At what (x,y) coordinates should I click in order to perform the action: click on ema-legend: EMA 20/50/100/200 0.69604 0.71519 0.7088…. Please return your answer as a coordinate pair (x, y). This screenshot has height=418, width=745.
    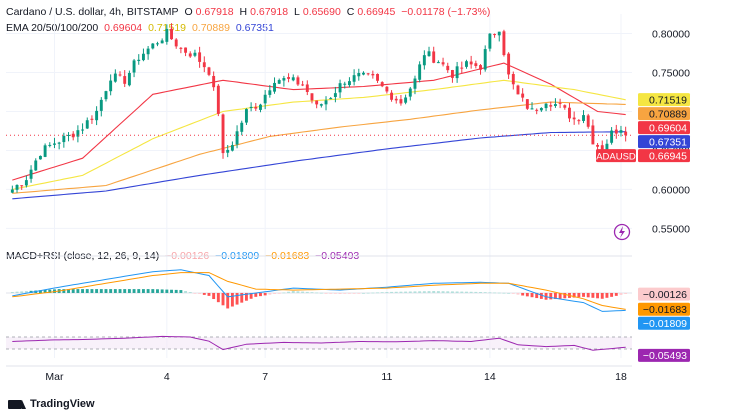
    Looking at the image, I should click on (141, 28).